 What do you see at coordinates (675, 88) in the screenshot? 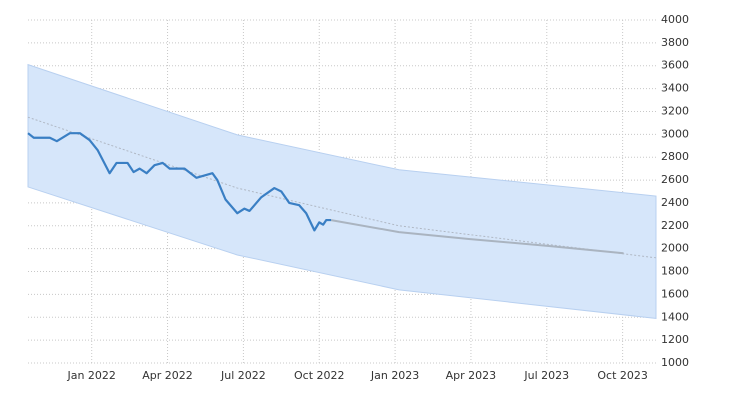
I see `y-tick-label: 3400` at bounding box center [675, 88].